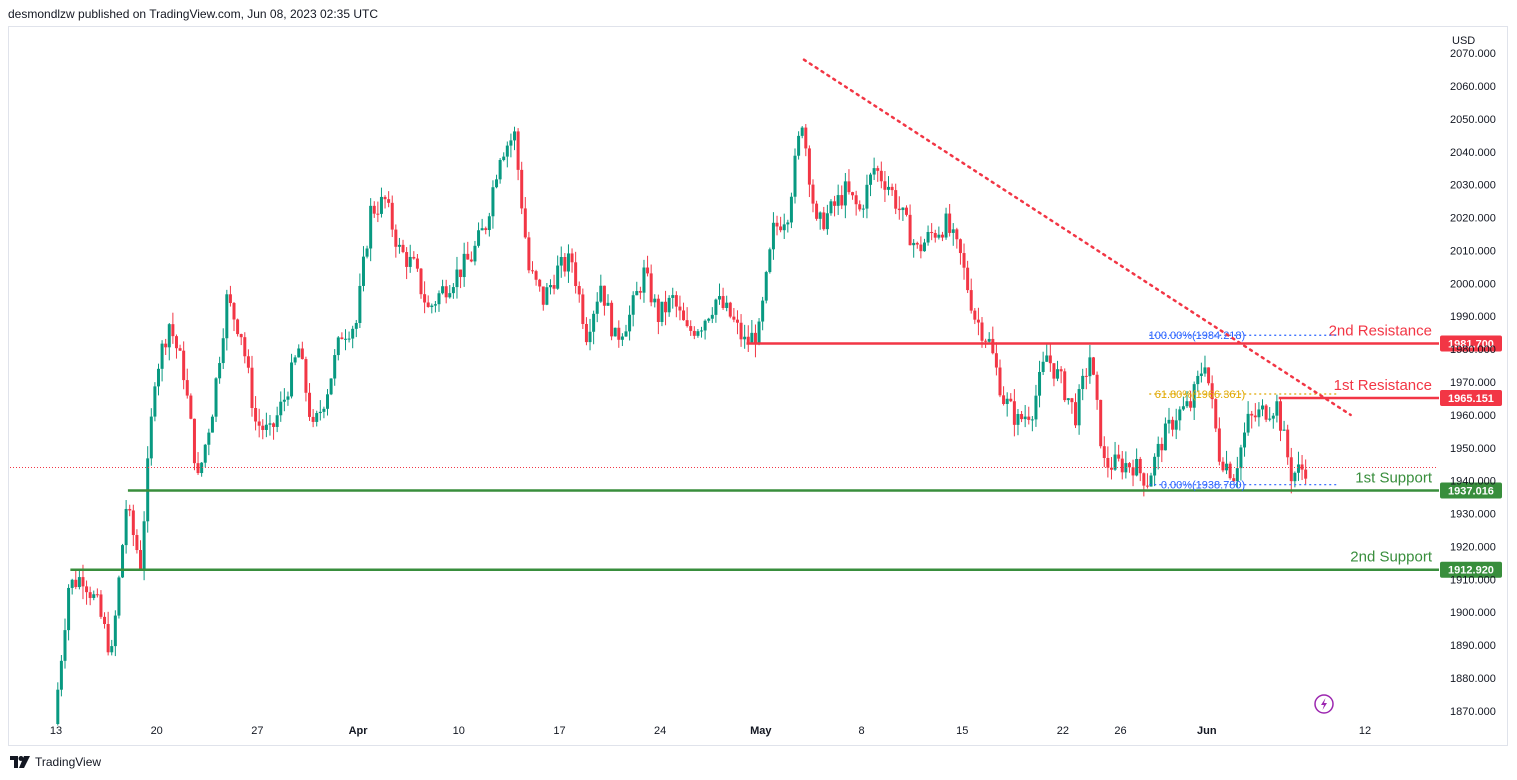 The height and width of the screenshot is (780, 1517). What do you see at coordinates (1120, 731) in the screenshot?
I see `time-tick-label: 26` at bounding box center [1120, 731].